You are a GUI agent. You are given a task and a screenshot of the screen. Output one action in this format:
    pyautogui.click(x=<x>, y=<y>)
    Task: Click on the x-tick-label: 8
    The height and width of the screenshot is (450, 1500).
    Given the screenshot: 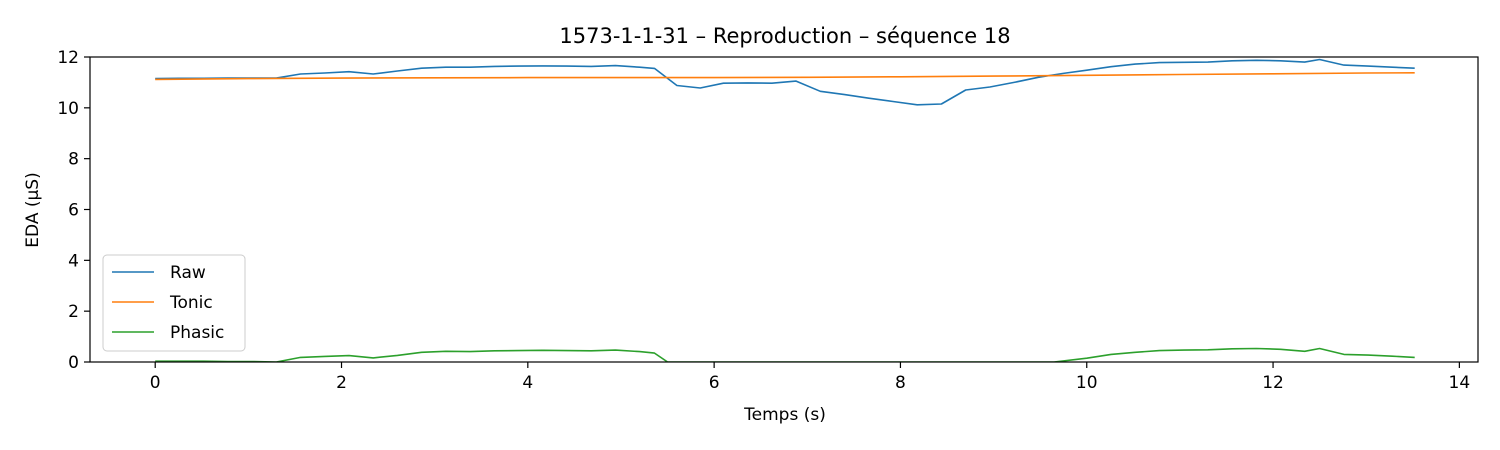 What is the action you would take?
    pyautogui.click(x=900, y=383)
    